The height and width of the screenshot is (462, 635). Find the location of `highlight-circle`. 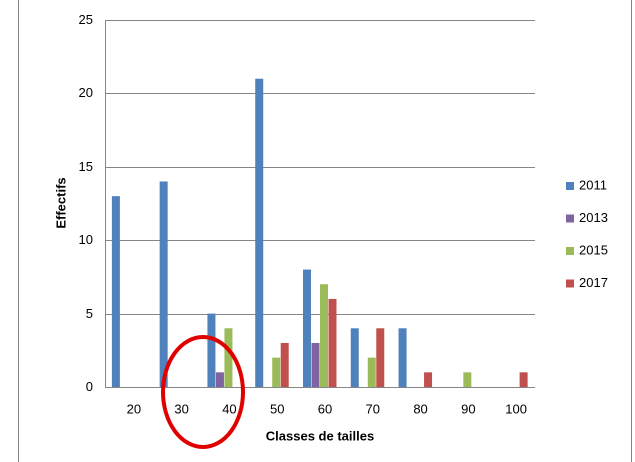

highlight-circle is located at coordinates (203, 392).